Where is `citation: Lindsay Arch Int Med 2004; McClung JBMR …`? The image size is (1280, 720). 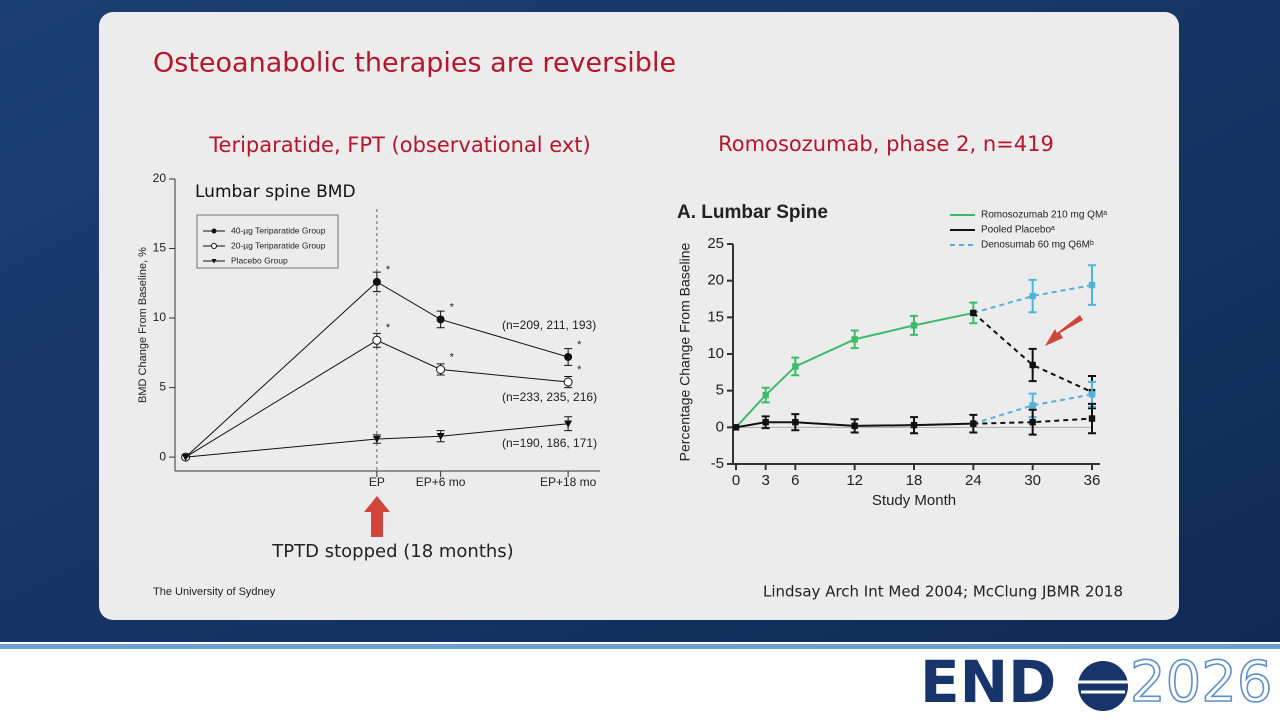 citation: Lindsay Arch Int Med 2004; McClung JBMR … is located at coordinates (943, 592).